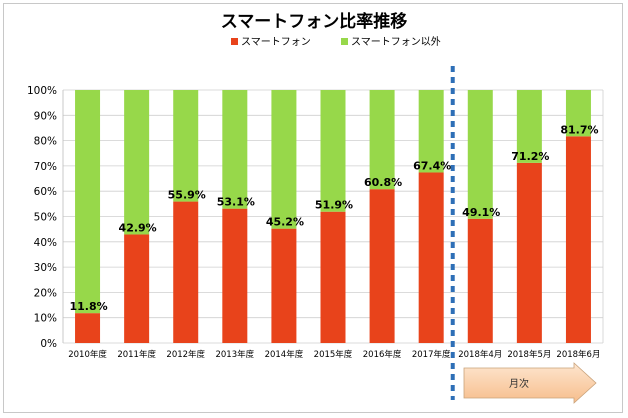 Image resolution: width=628 pixels, height=418 pixels. Describe the element at coordinates (136, 354) in the screenshot. I see `x-tick-label: 2011年度` at that location.